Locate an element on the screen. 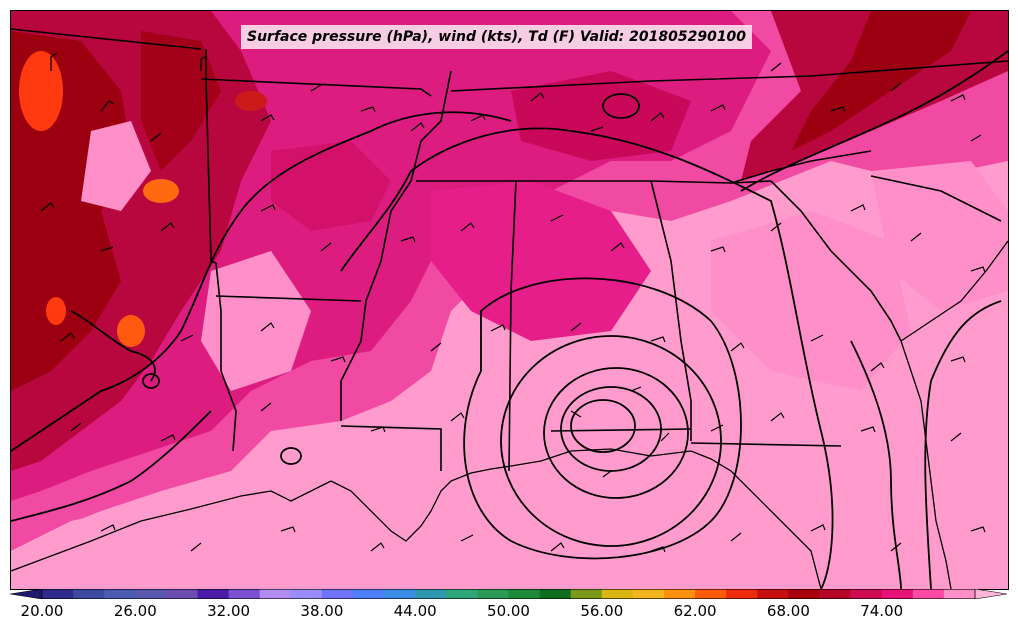 The width and height of the screenshot is (1018, 633). coast-sc-nc is located at coordinates (954, 291).